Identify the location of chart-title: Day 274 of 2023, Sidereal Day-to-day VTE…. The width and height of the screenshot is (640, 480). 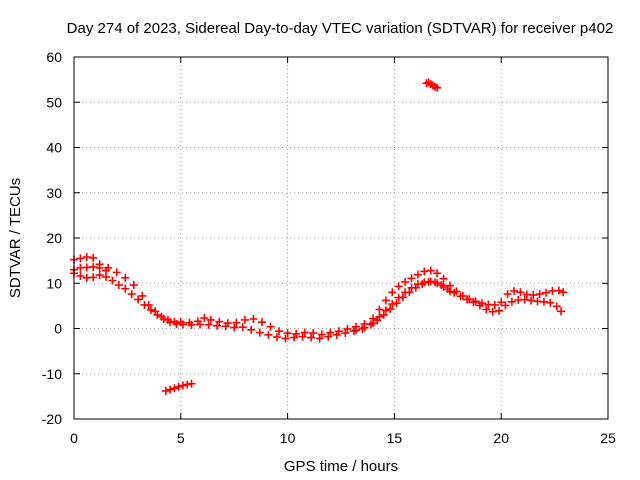
(340, 28).